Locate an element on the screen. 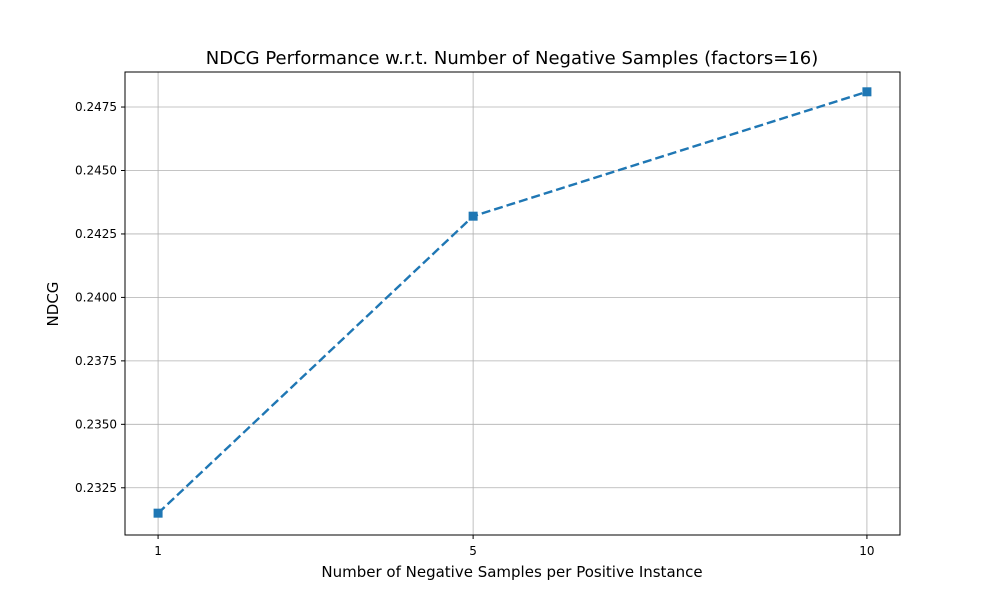 Image resolution: width=1000 pixels, height=604 pixels. y-tick-label: 0.2375 is located at coordinates (96, 361).